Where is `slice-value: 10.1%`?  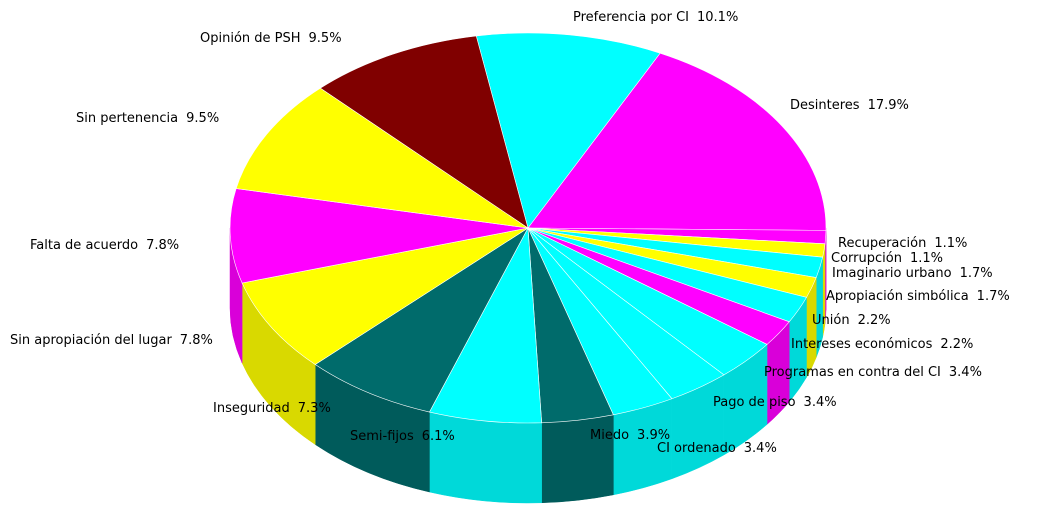
slice-value: 10.1% is located at coordinates (717, 17).